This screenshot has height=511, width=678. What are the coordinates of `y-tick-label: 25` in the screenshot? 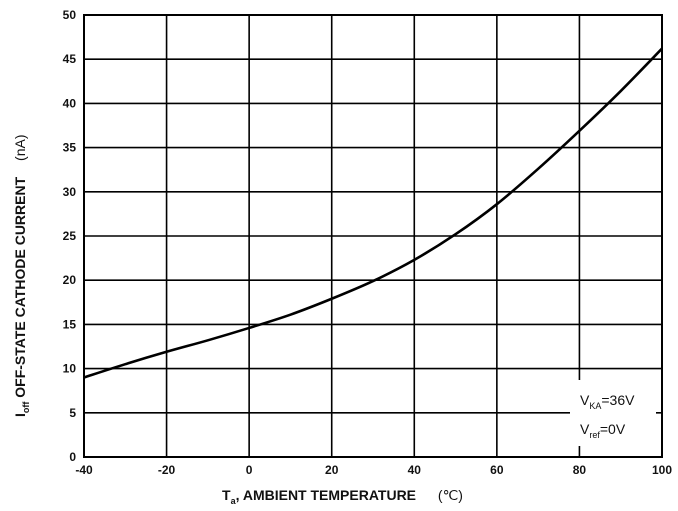 It's located at (70, 236).